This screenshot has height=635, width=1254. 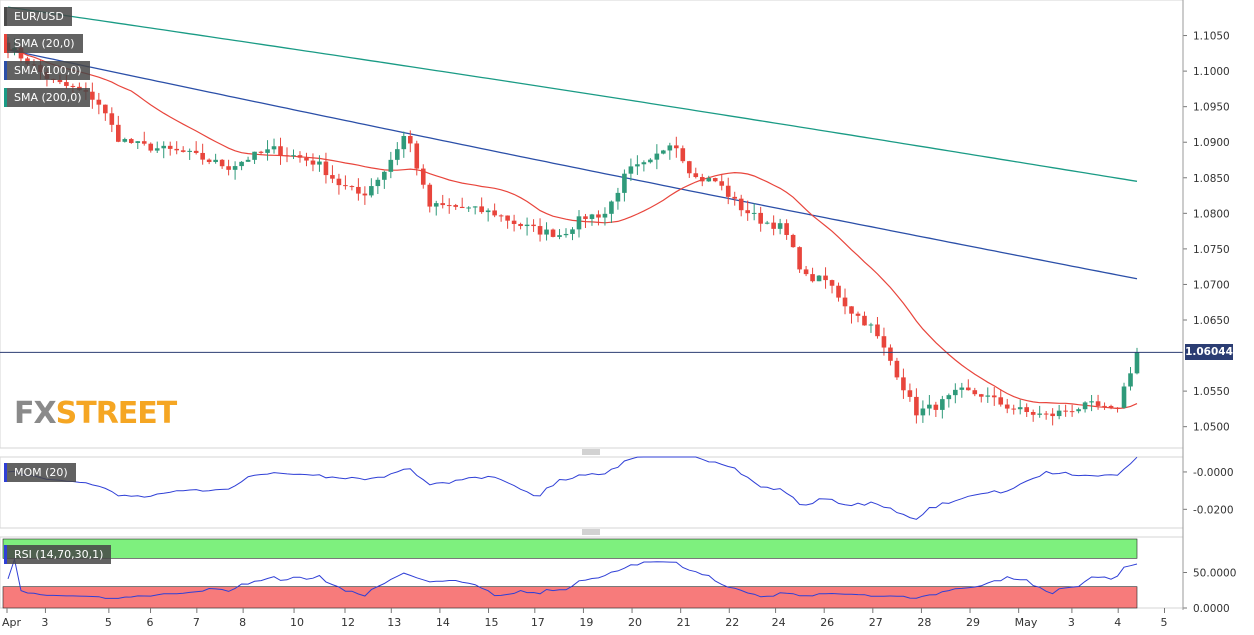 I want to click on legend-sma200-label: SMA (200,0), so click(x=48, y=97).